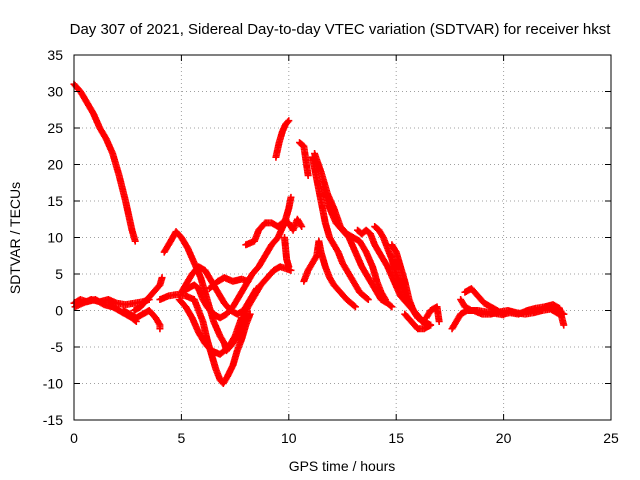 The width and height of the screenshot is (640, 480). Describe the element at coordinates (53, 420) in the screenshot. I see `y-tick-label: -15` at that location.